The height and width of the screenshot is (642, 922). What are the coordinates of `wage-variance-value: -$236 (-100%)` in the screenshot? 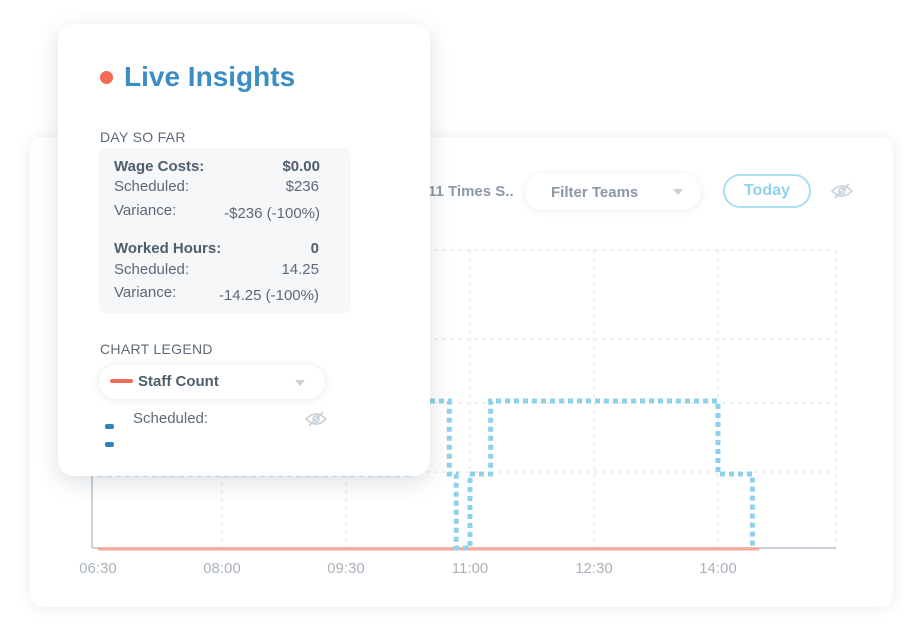 It's located at (272, 213).